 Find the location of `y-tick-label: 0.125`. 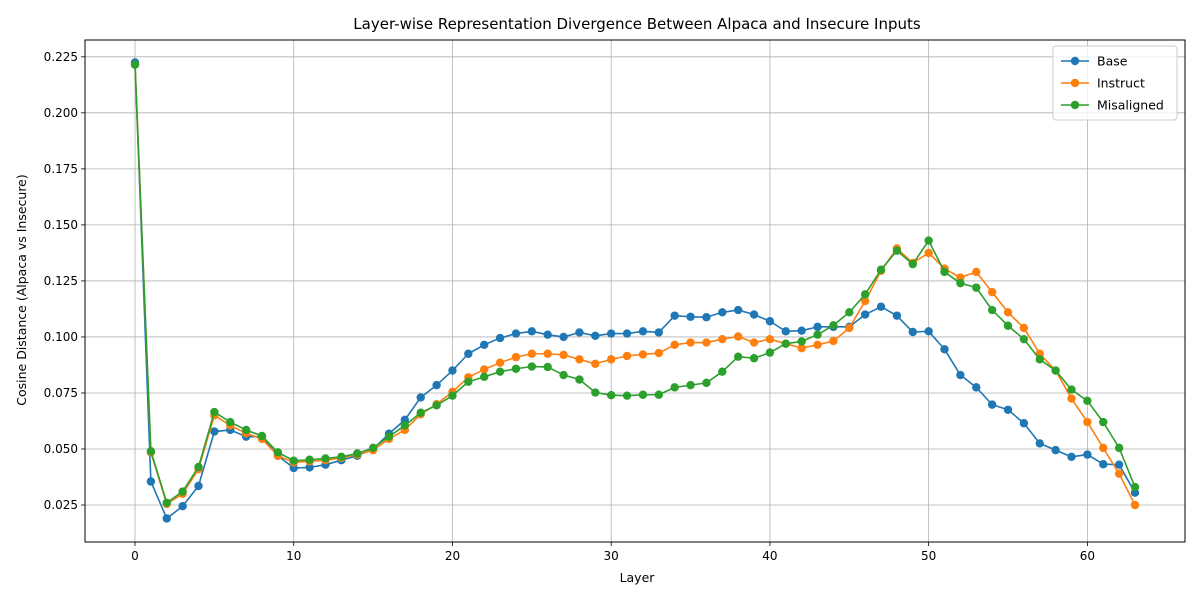

y-tick-label: 0.125 is located at coordinates (61, 281).